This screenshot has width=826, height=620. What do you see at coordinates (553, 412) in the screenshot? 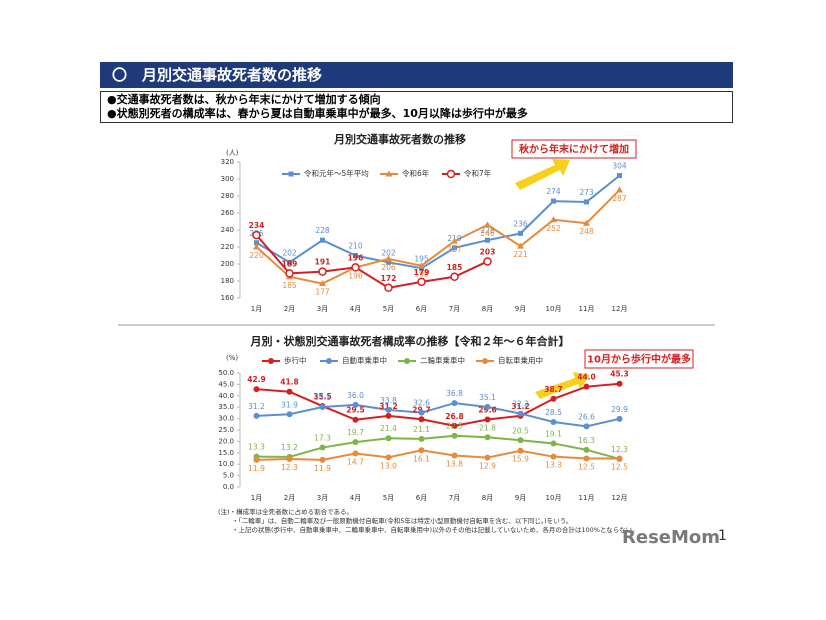
I see `data-label: 28.5` at bounding box center [553, 412].